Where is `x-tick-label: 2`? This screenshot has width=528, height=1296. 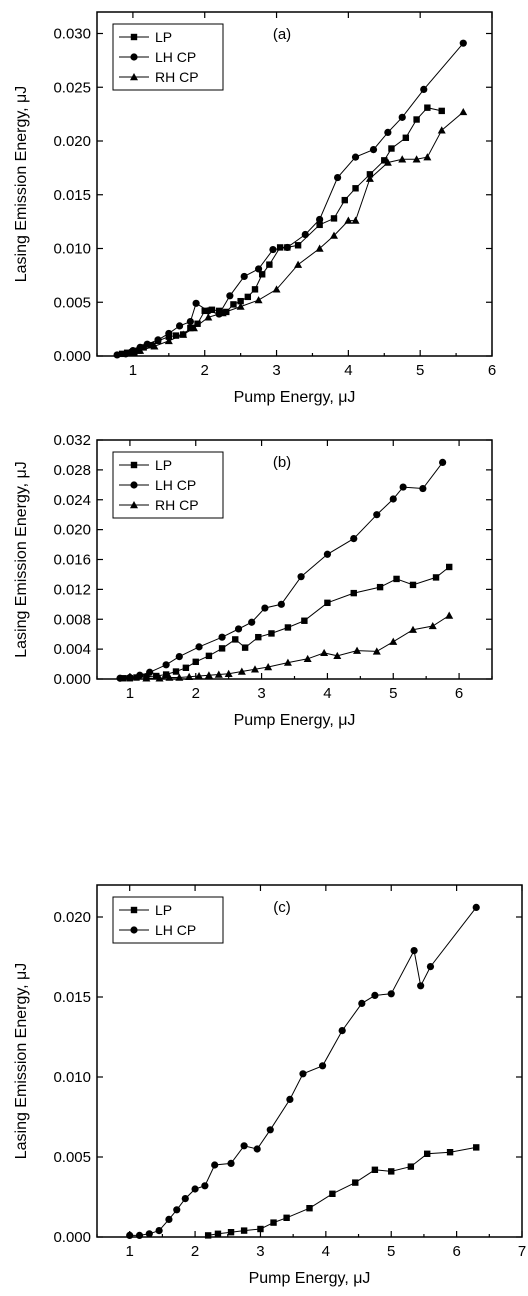
x-tick-label: 2 is located at coordinates (205, 370).